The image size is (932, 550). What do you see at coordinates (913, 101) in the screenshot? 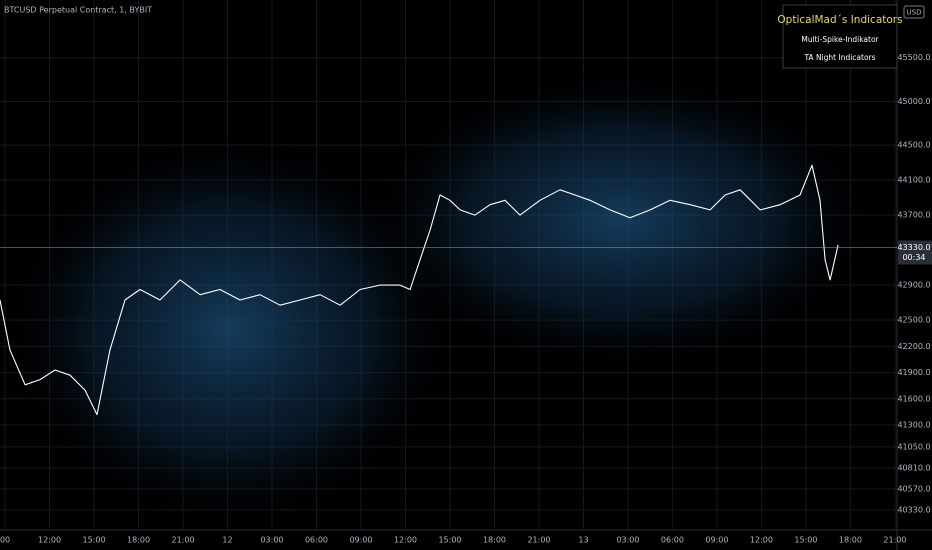
I see `y-tick-label: 45000.0` at bounding box center [913, 101].